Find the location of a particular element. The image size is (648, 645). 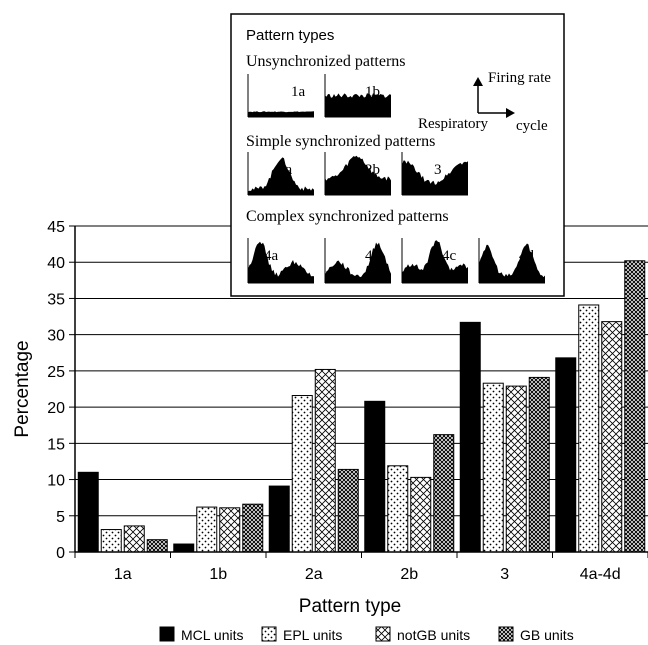

legend-label: MCL units is located at coordinates (212, 635).